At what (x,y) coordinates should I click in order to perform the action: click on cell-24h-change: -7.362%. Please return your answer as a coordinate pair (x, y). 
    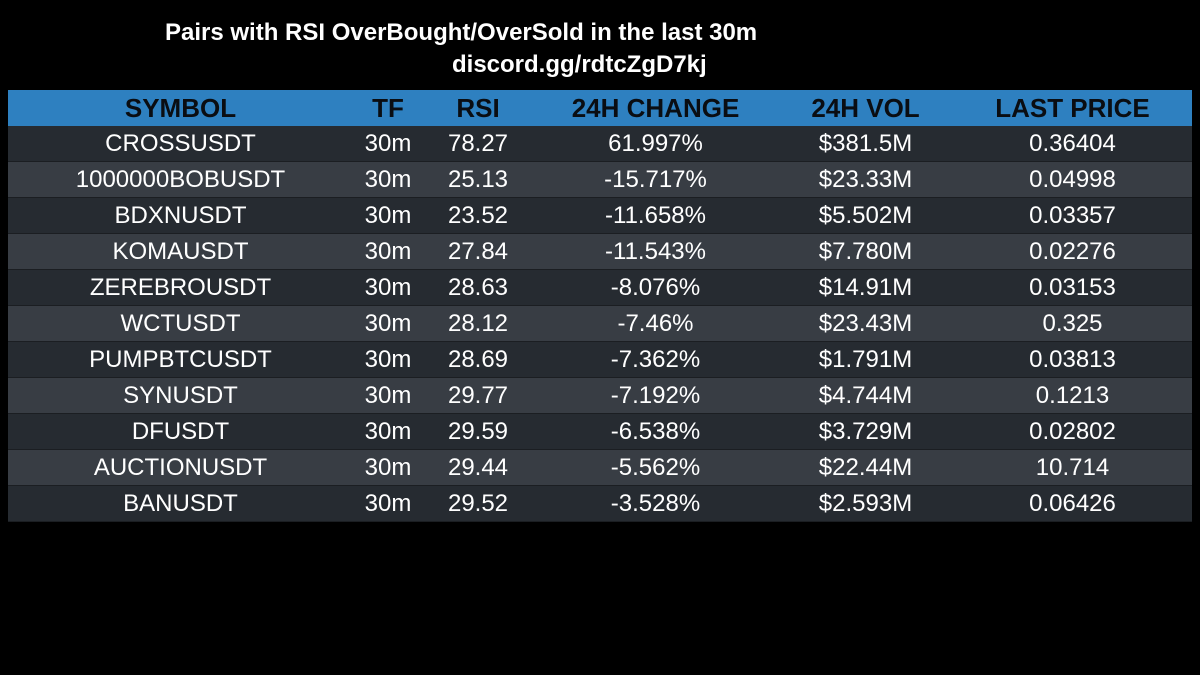
    Looking at the image, I should click on (655, 359).